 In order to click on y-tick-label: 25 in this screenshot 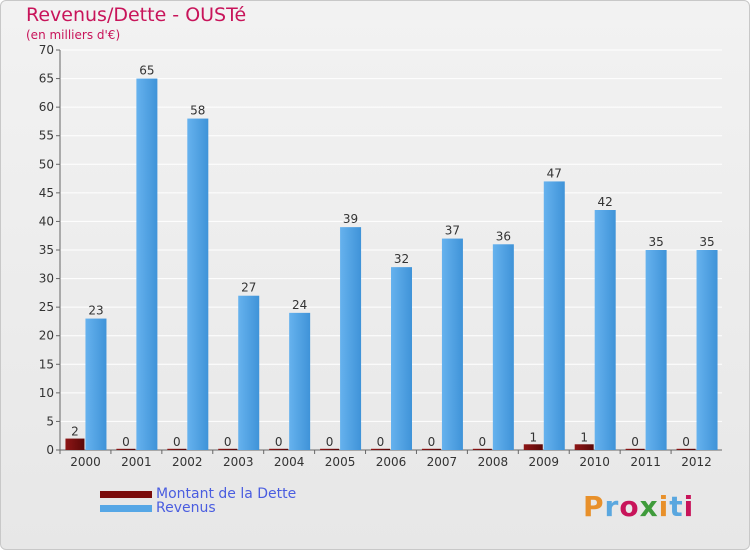, I will do `click(46, 307)`.